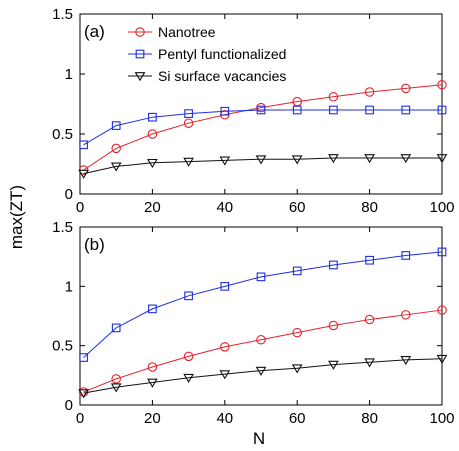  Describe the element at coordinates (224, 418) in the screenshot. I see `panel-b-x-tick-label: 40` at that location.